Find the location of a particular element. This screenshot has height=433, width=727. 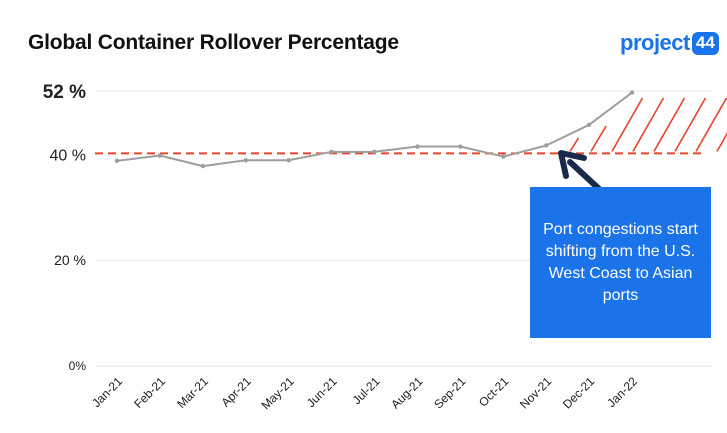

y-tick-label: 40 % is located at coordinates (68, 155).